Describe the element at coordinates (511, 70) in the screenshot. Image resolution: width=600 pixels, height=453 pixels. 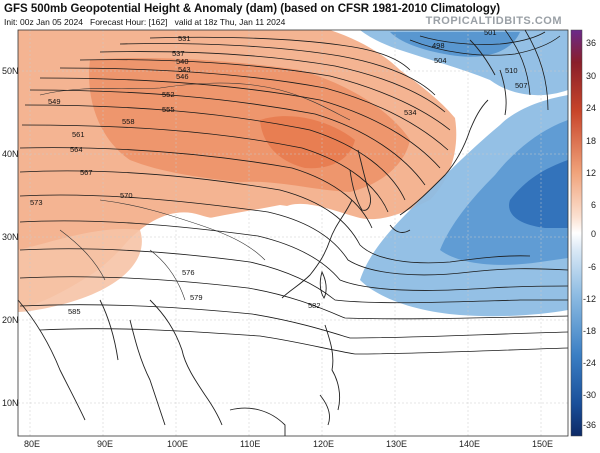
I see `contour-label: 510` at that location.